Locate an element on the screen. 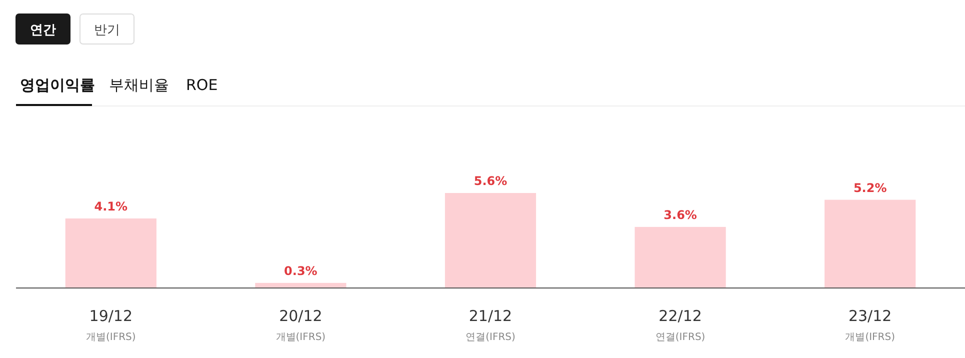  x-tick-label: 20/12 개별(IFRS) is located at coordinates (301, 325).